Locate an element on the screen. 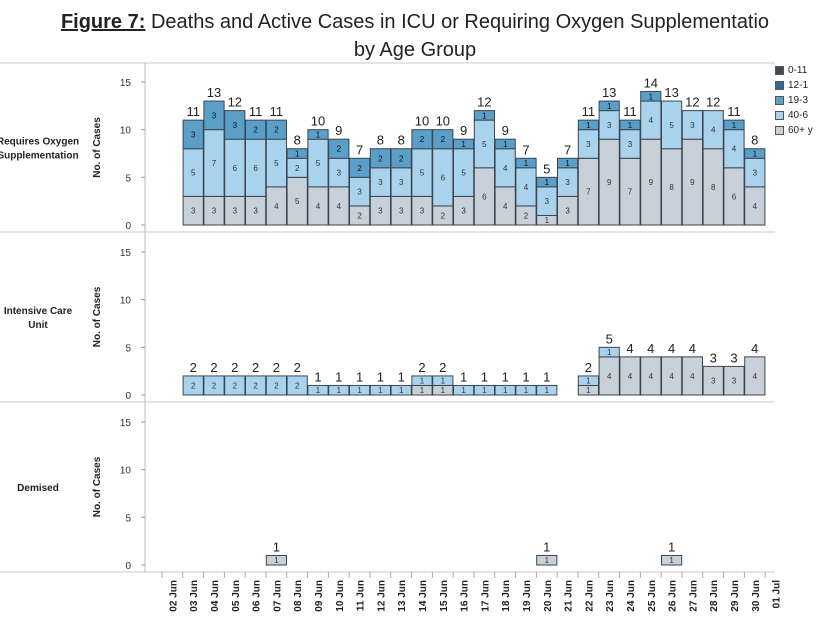 The width and height of the screenshot is (830, 622). x-tick-label: 07 Jun is located at coordinates (277, 596).